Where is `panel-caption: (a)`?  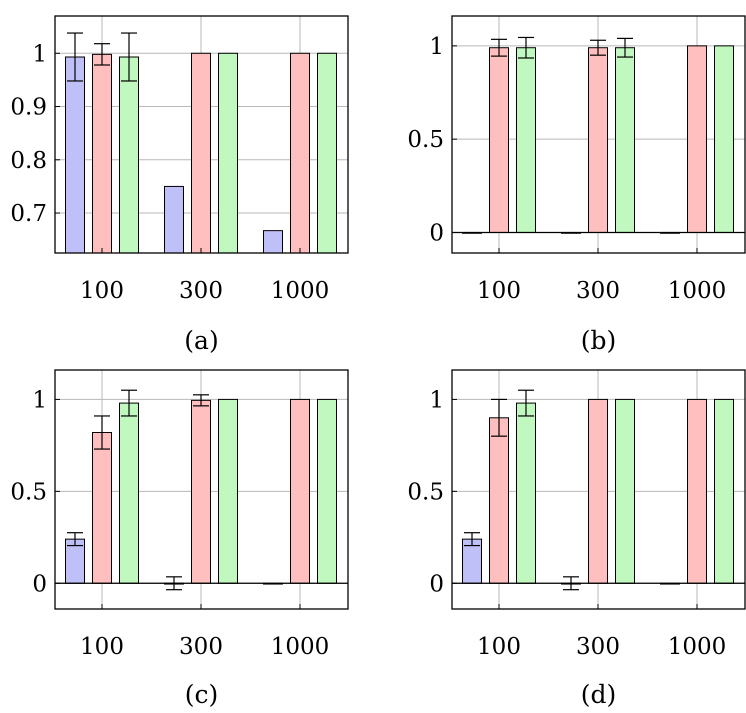 panel-caption: (a) is located at coordinates (201, 340).